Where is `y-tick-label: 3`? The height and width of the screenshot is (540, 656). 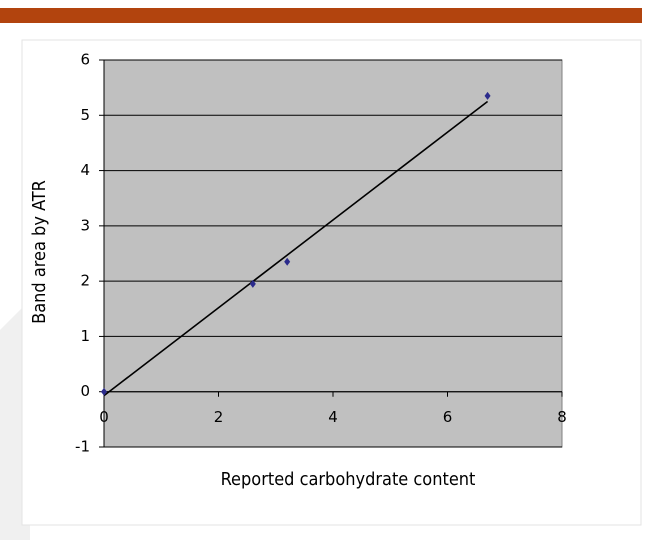 y-tick-label: 3 is located at coordinates (85, 225).